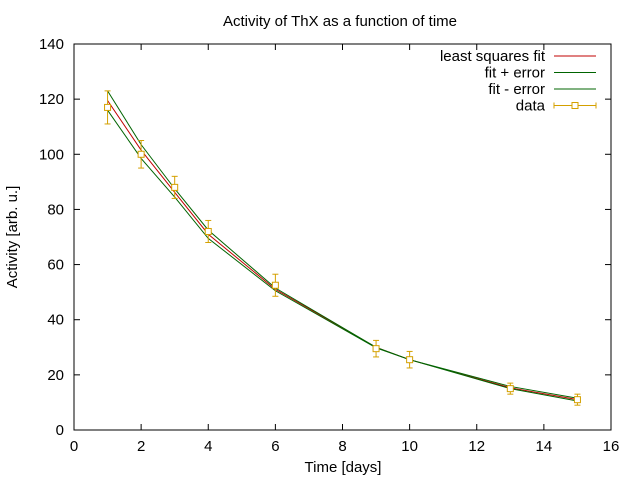 The width and height of the screenshot is (640, 480). I want to click on y-tick-label: 60, so click(55, 265).